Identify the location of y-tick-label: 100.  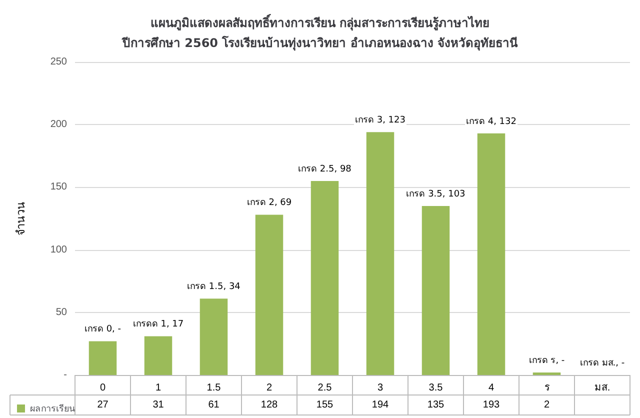
(59, 250).